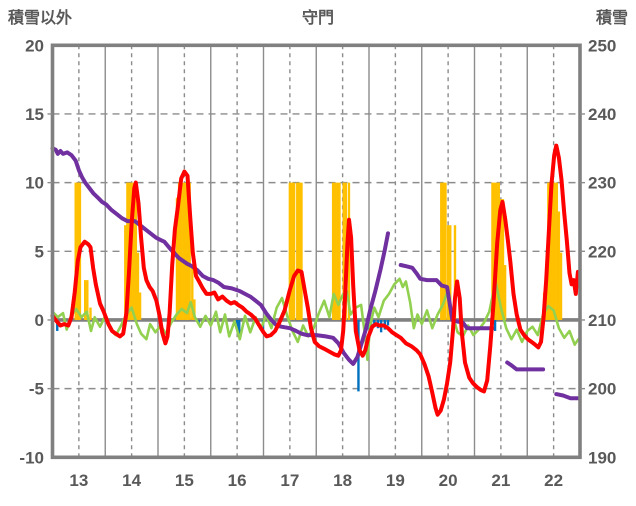  I want to click on y-left-tick-label: -10, so click(31, 457).